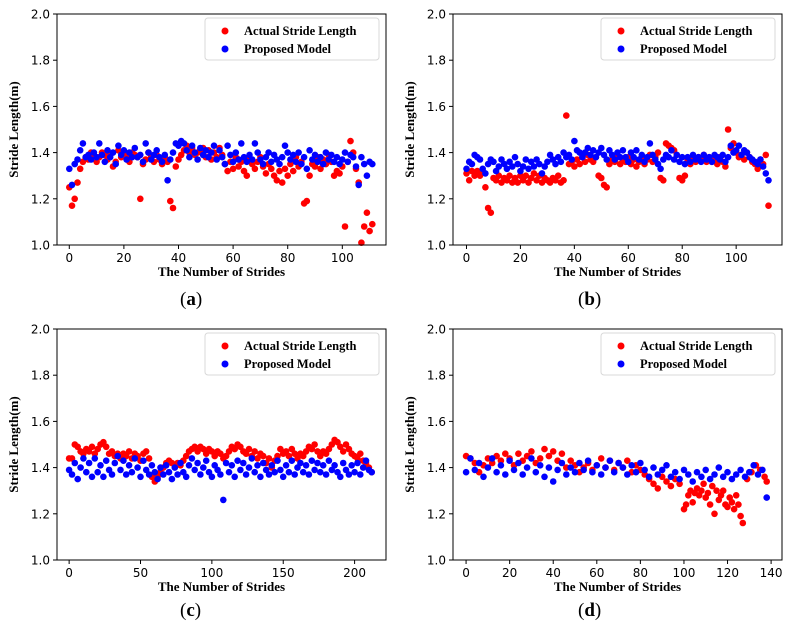 This screenshot has width=791, height=630. Describe the element at coordinates (225, 346) in the screenshot. I see `chart-c-legend-marker-actual` at that location.